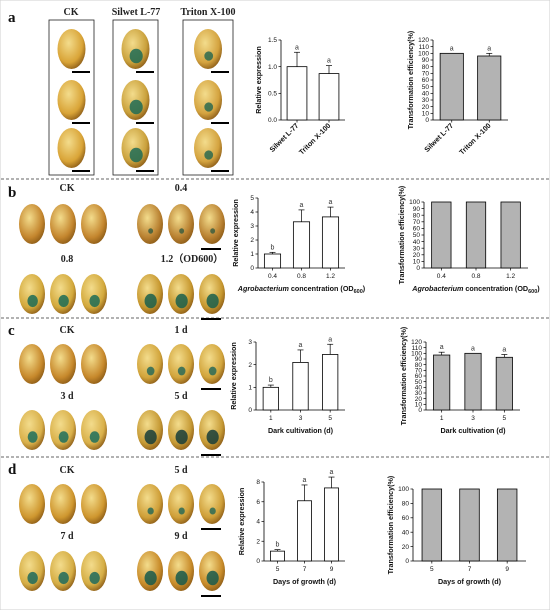 Image resolution: width=550 pixels, height=610 pixels. What do you see at coordinates (258, 482) in the screenshot?
I see `y-tick-label: 8` at bounding box center [258, 482].